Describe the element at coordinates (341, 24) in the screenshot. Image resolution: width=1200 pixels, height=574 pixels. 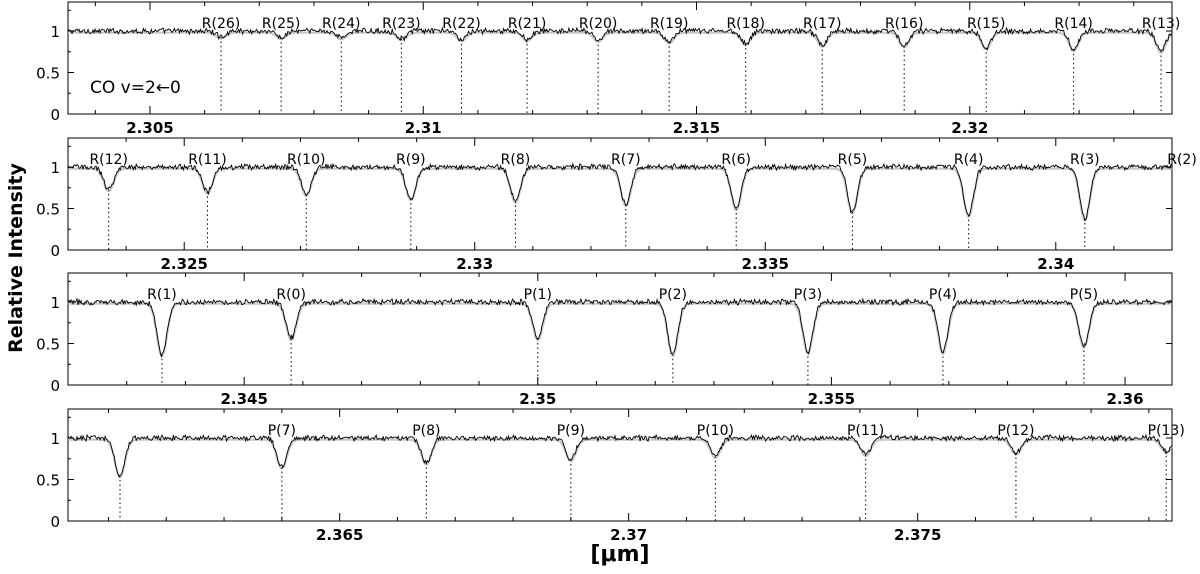
I see `line-label: R(24)` at that location.